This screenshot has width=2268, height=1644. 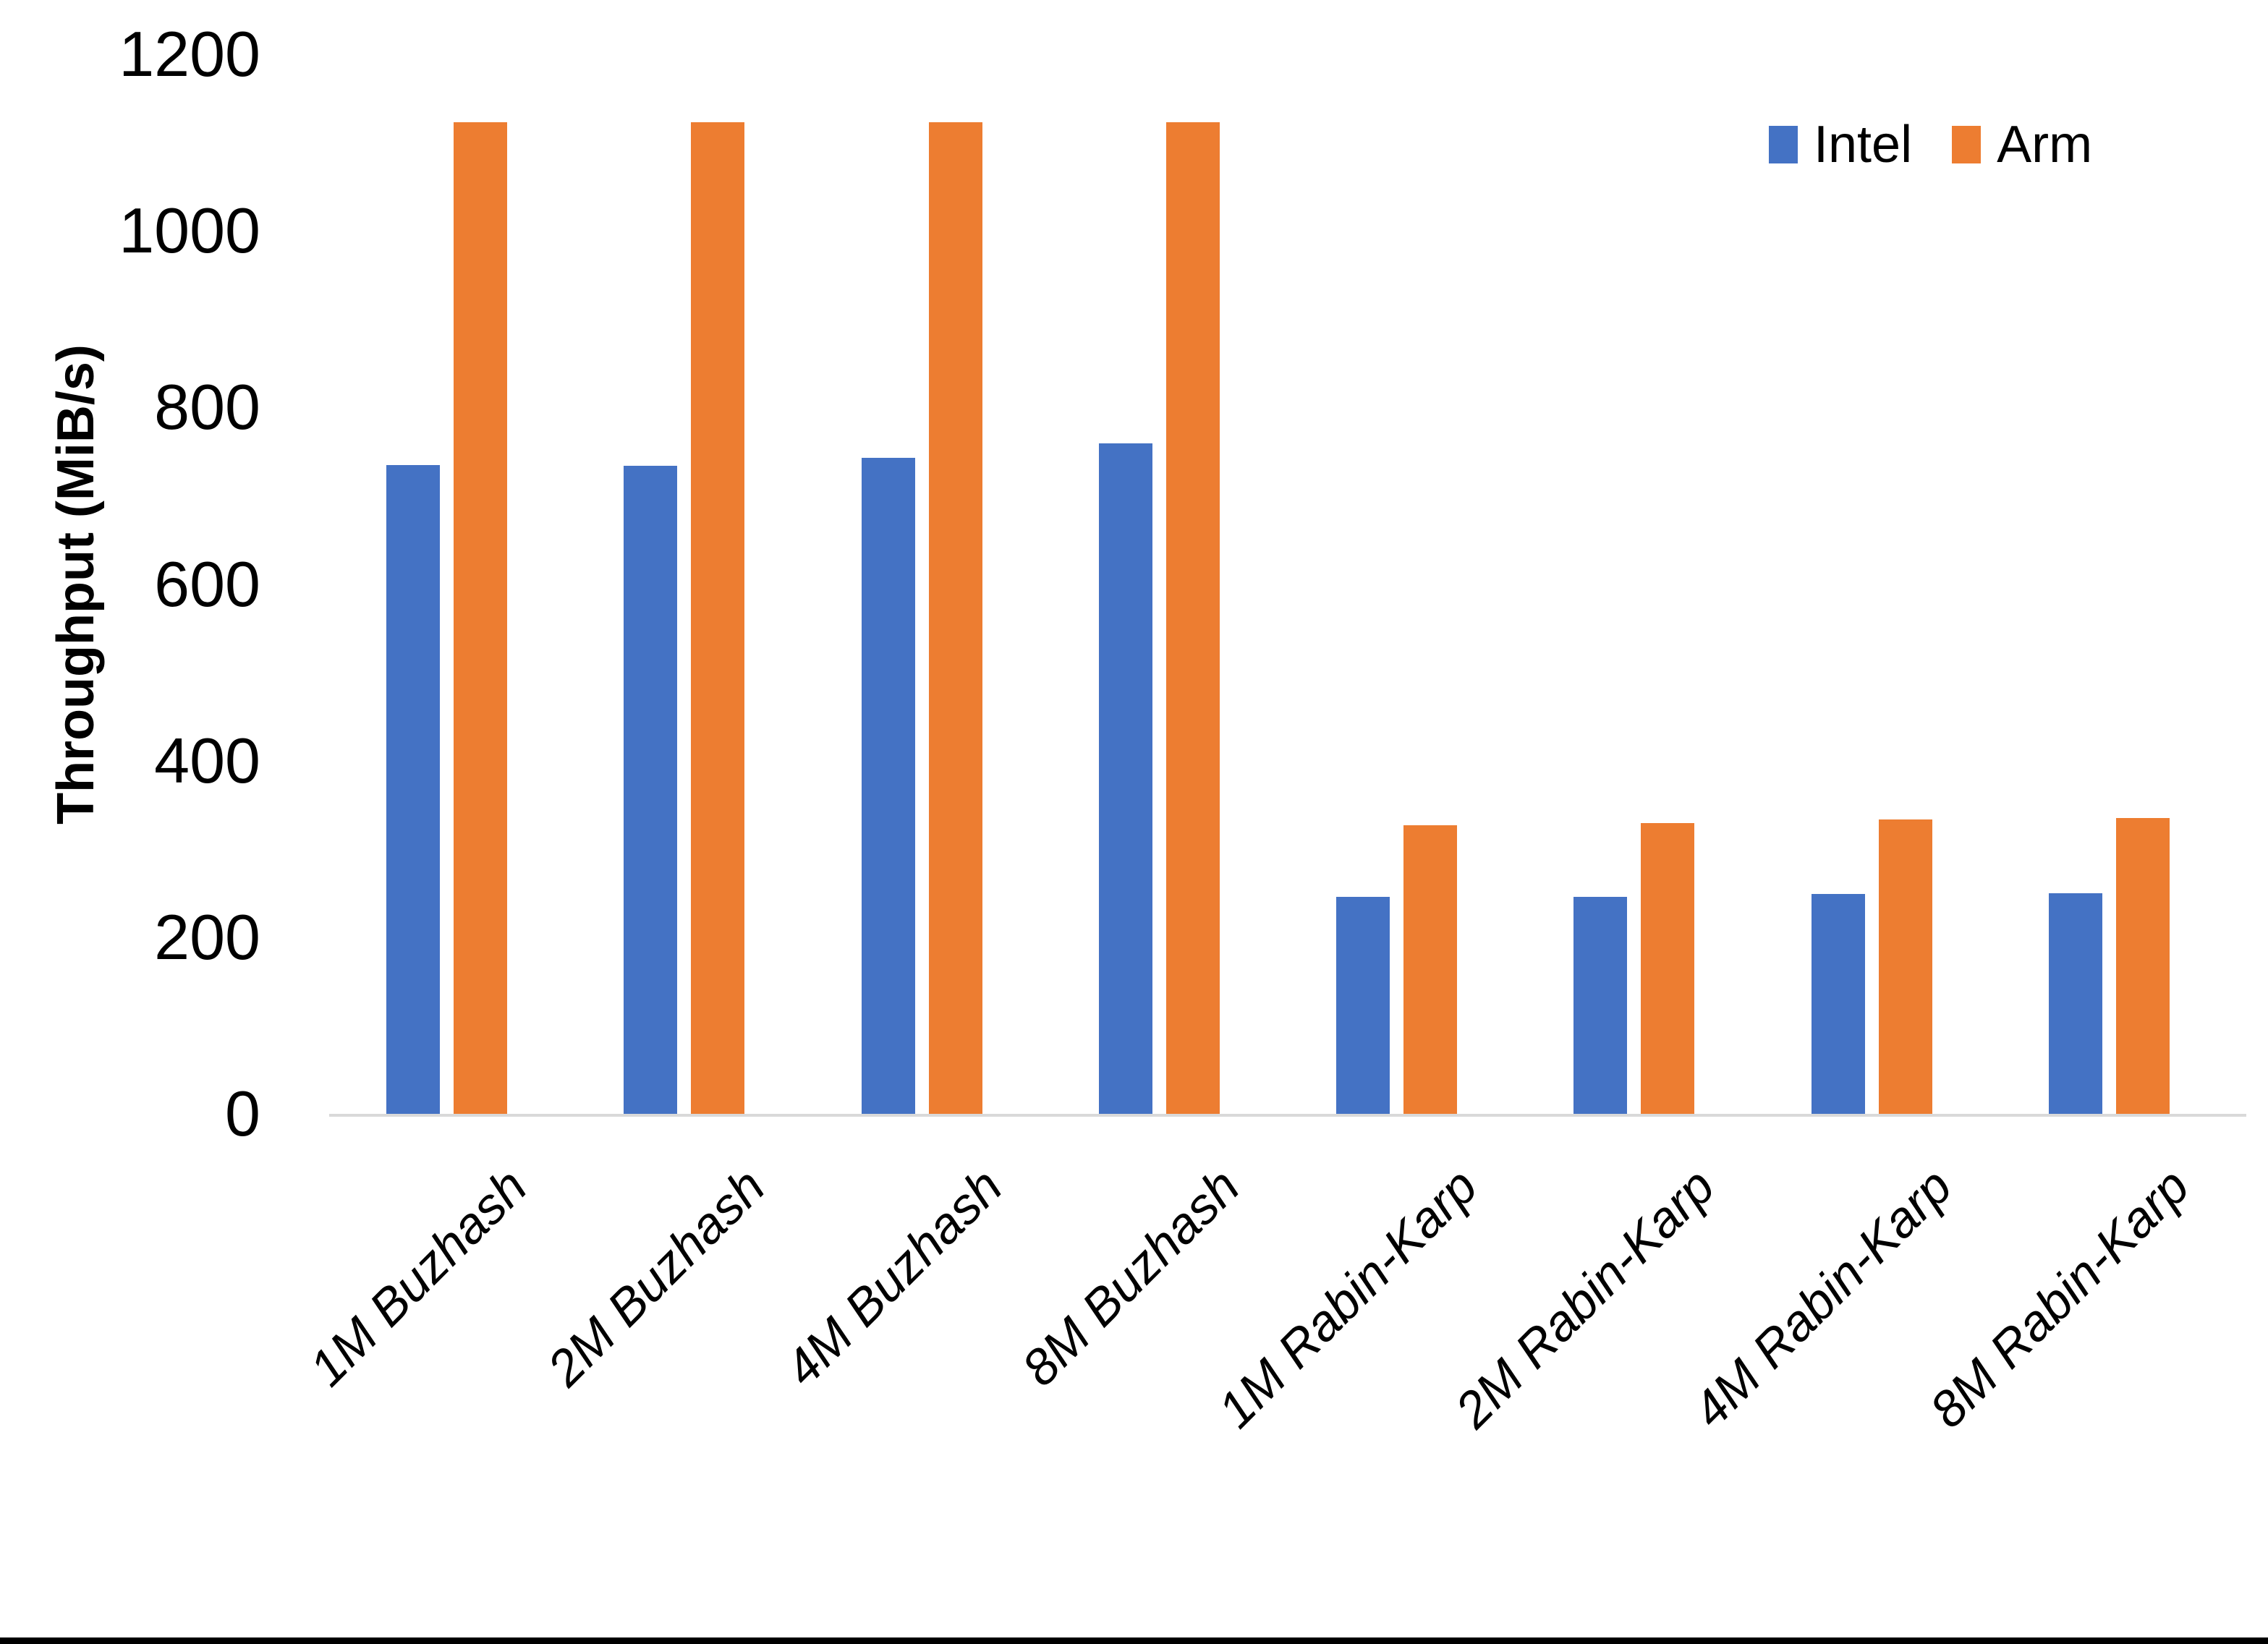 I want to click on bar-intel-2m-buzhash, so click(x=651, y=789).